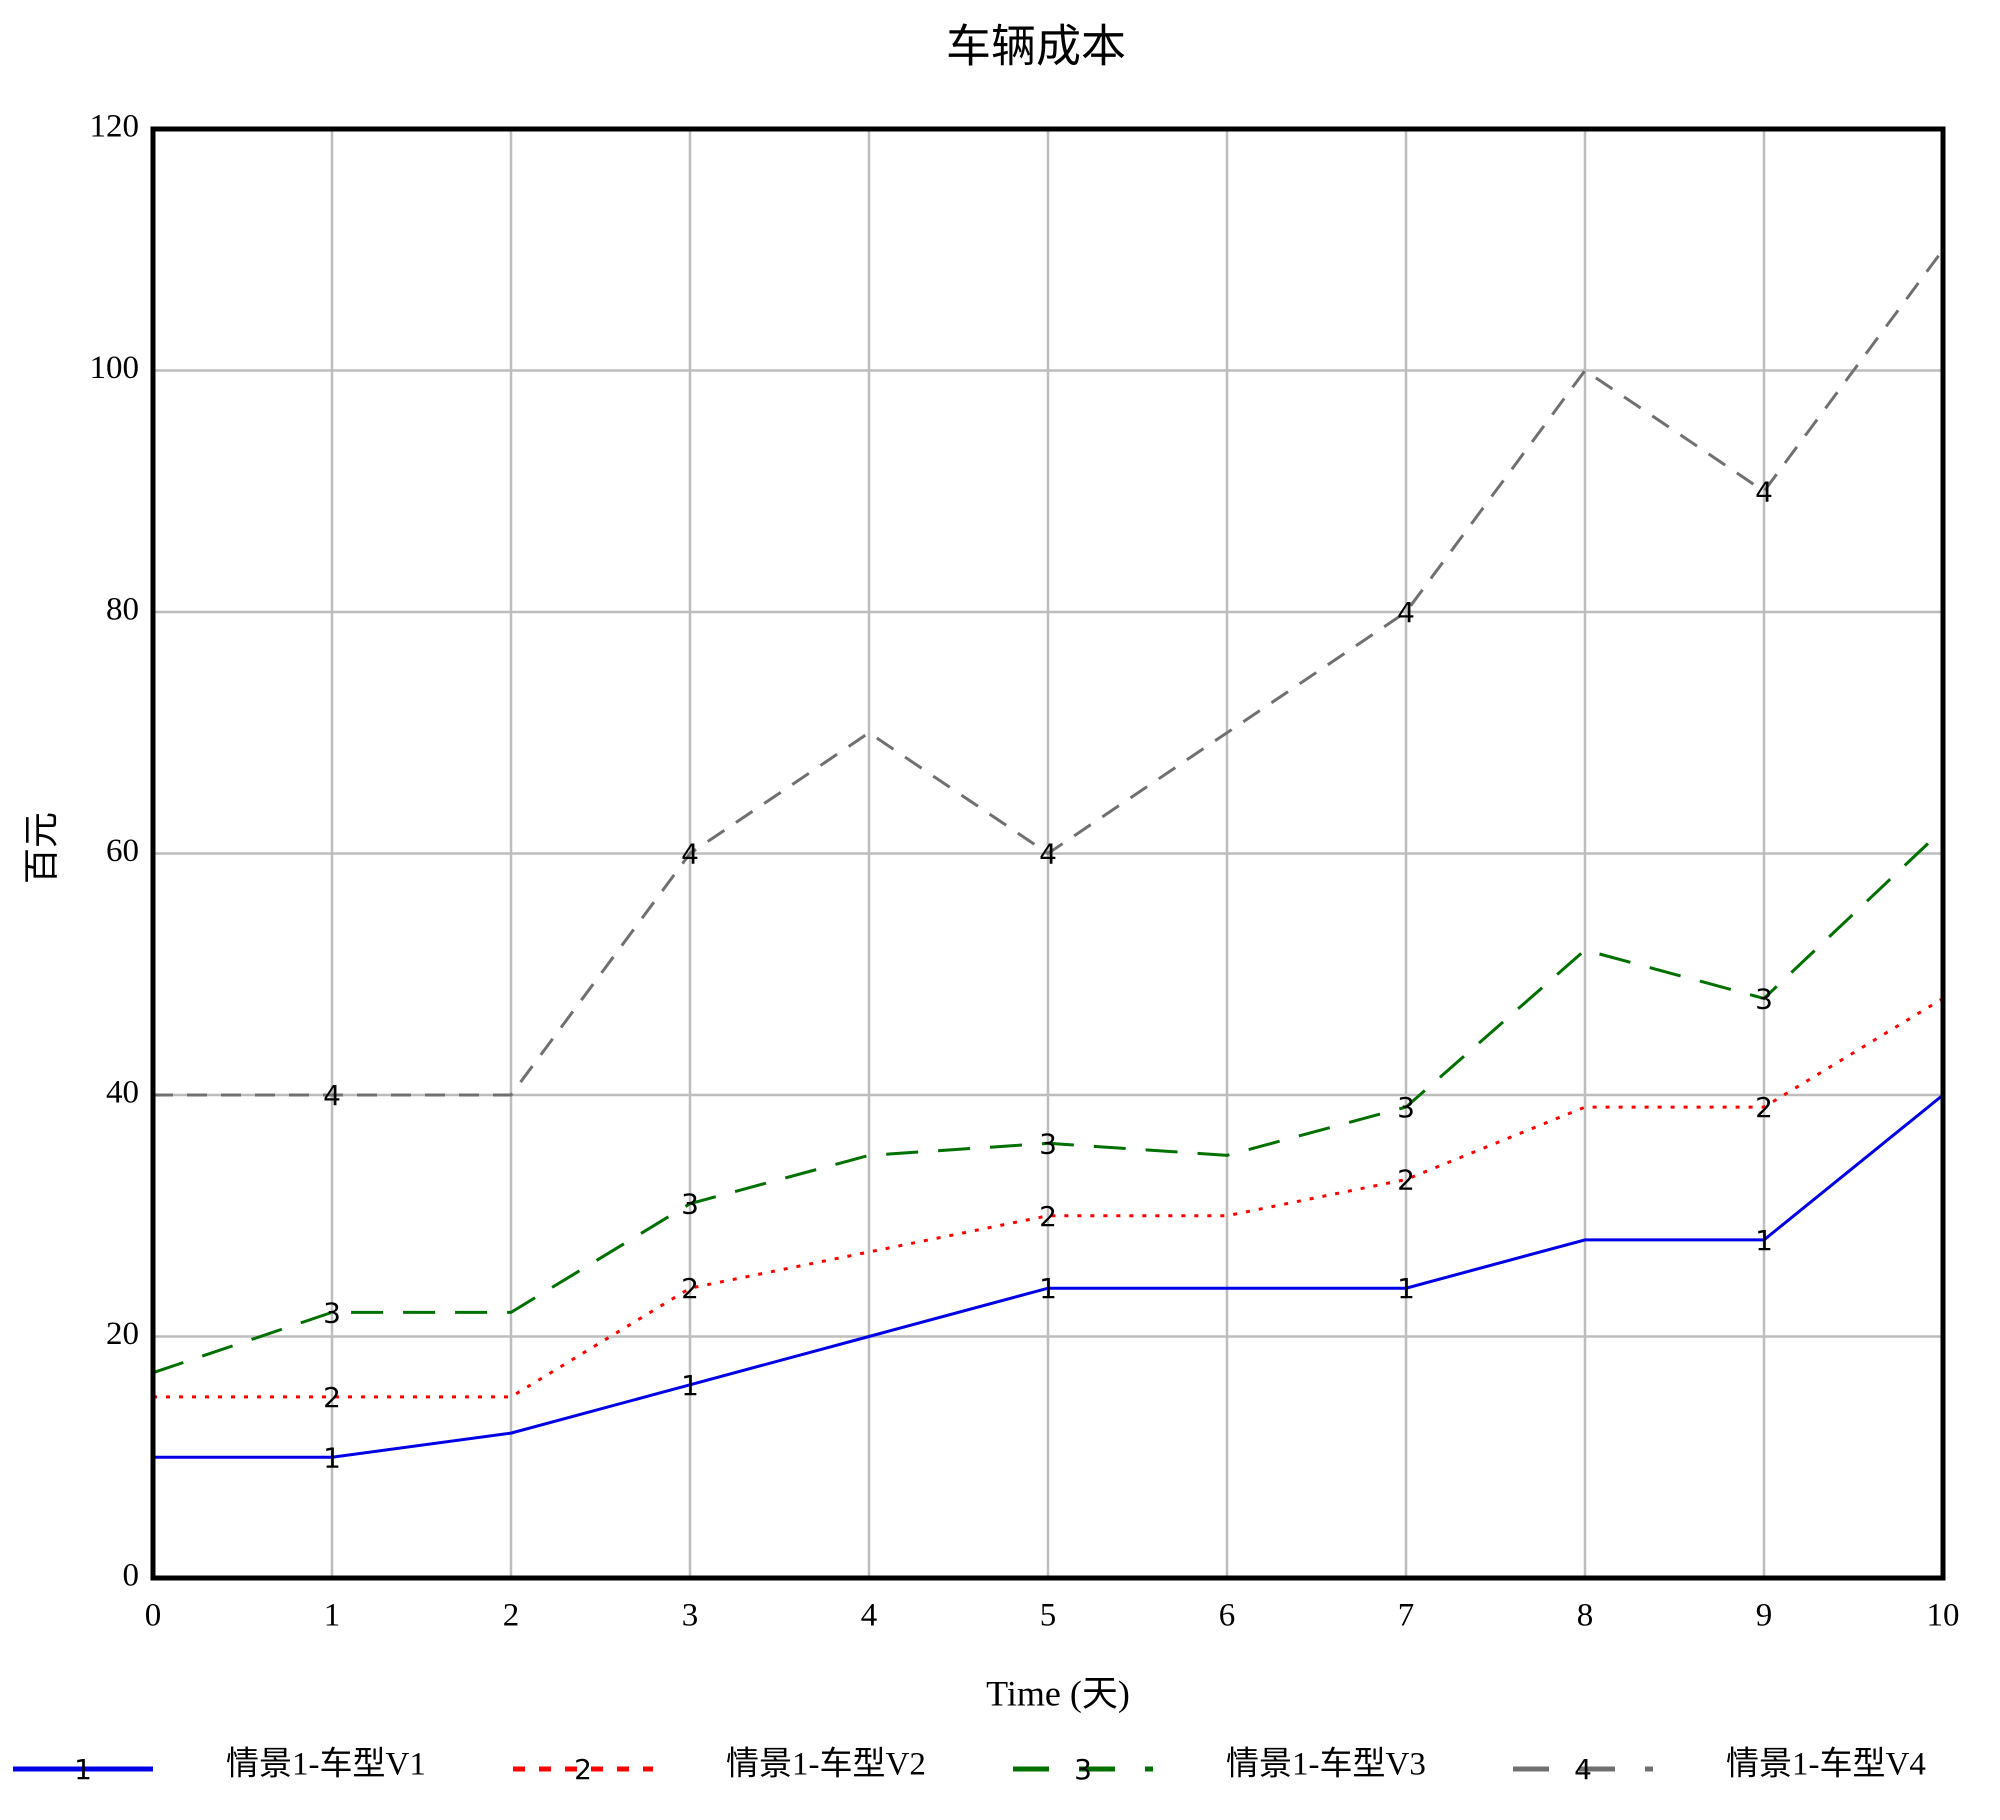  Describe the element at coordinates (1058, 1693) in the screenshot. I see `x-axis-label: Time (天)` at that location.